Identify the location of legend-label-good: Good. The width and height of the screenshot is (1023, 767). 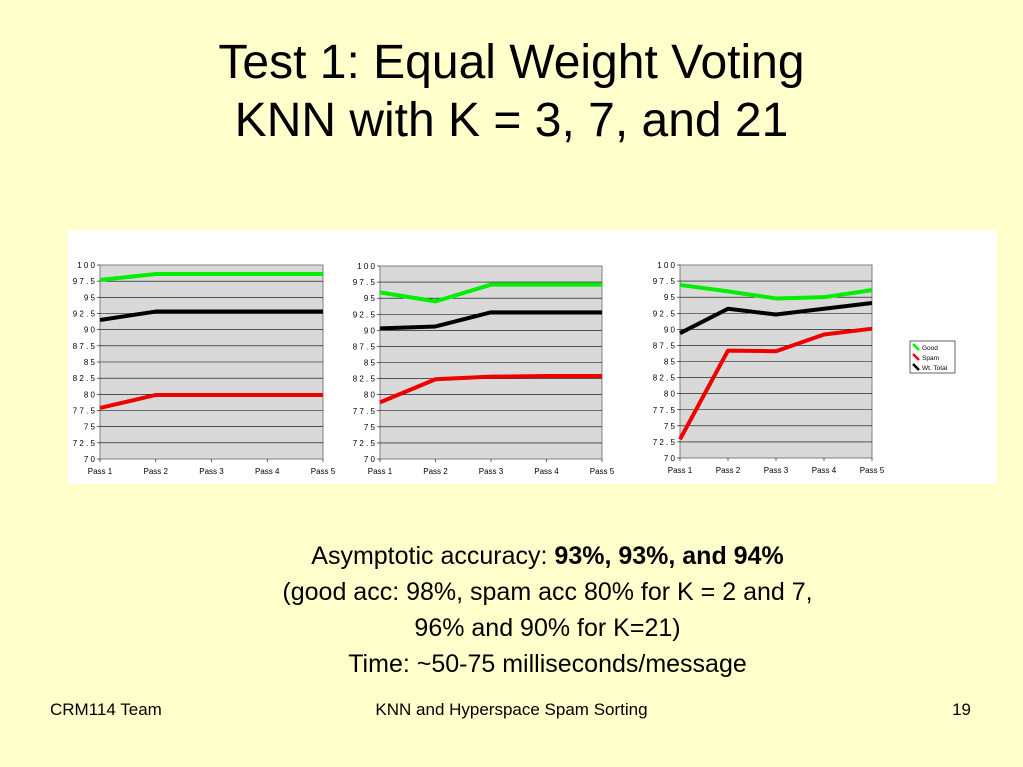
(930, 348).